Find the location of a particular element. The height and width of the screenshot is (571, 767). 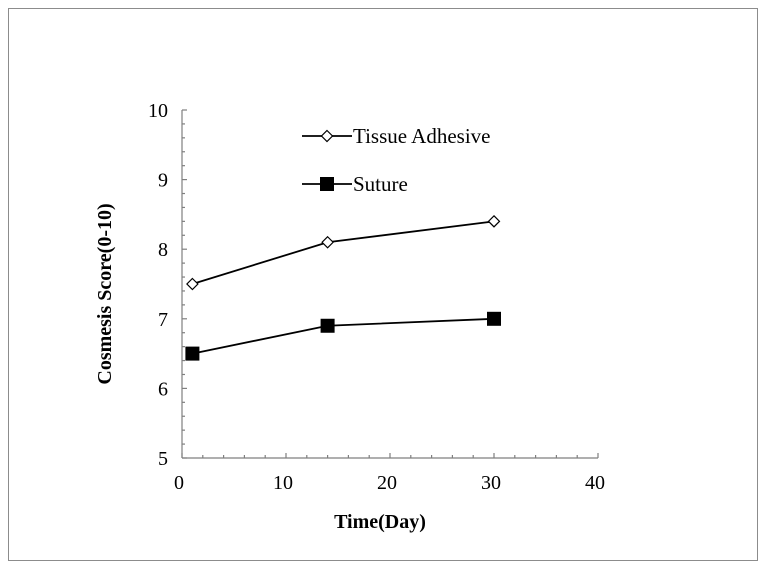

x-tick-label: 10 is located at coordinates (283, 483).